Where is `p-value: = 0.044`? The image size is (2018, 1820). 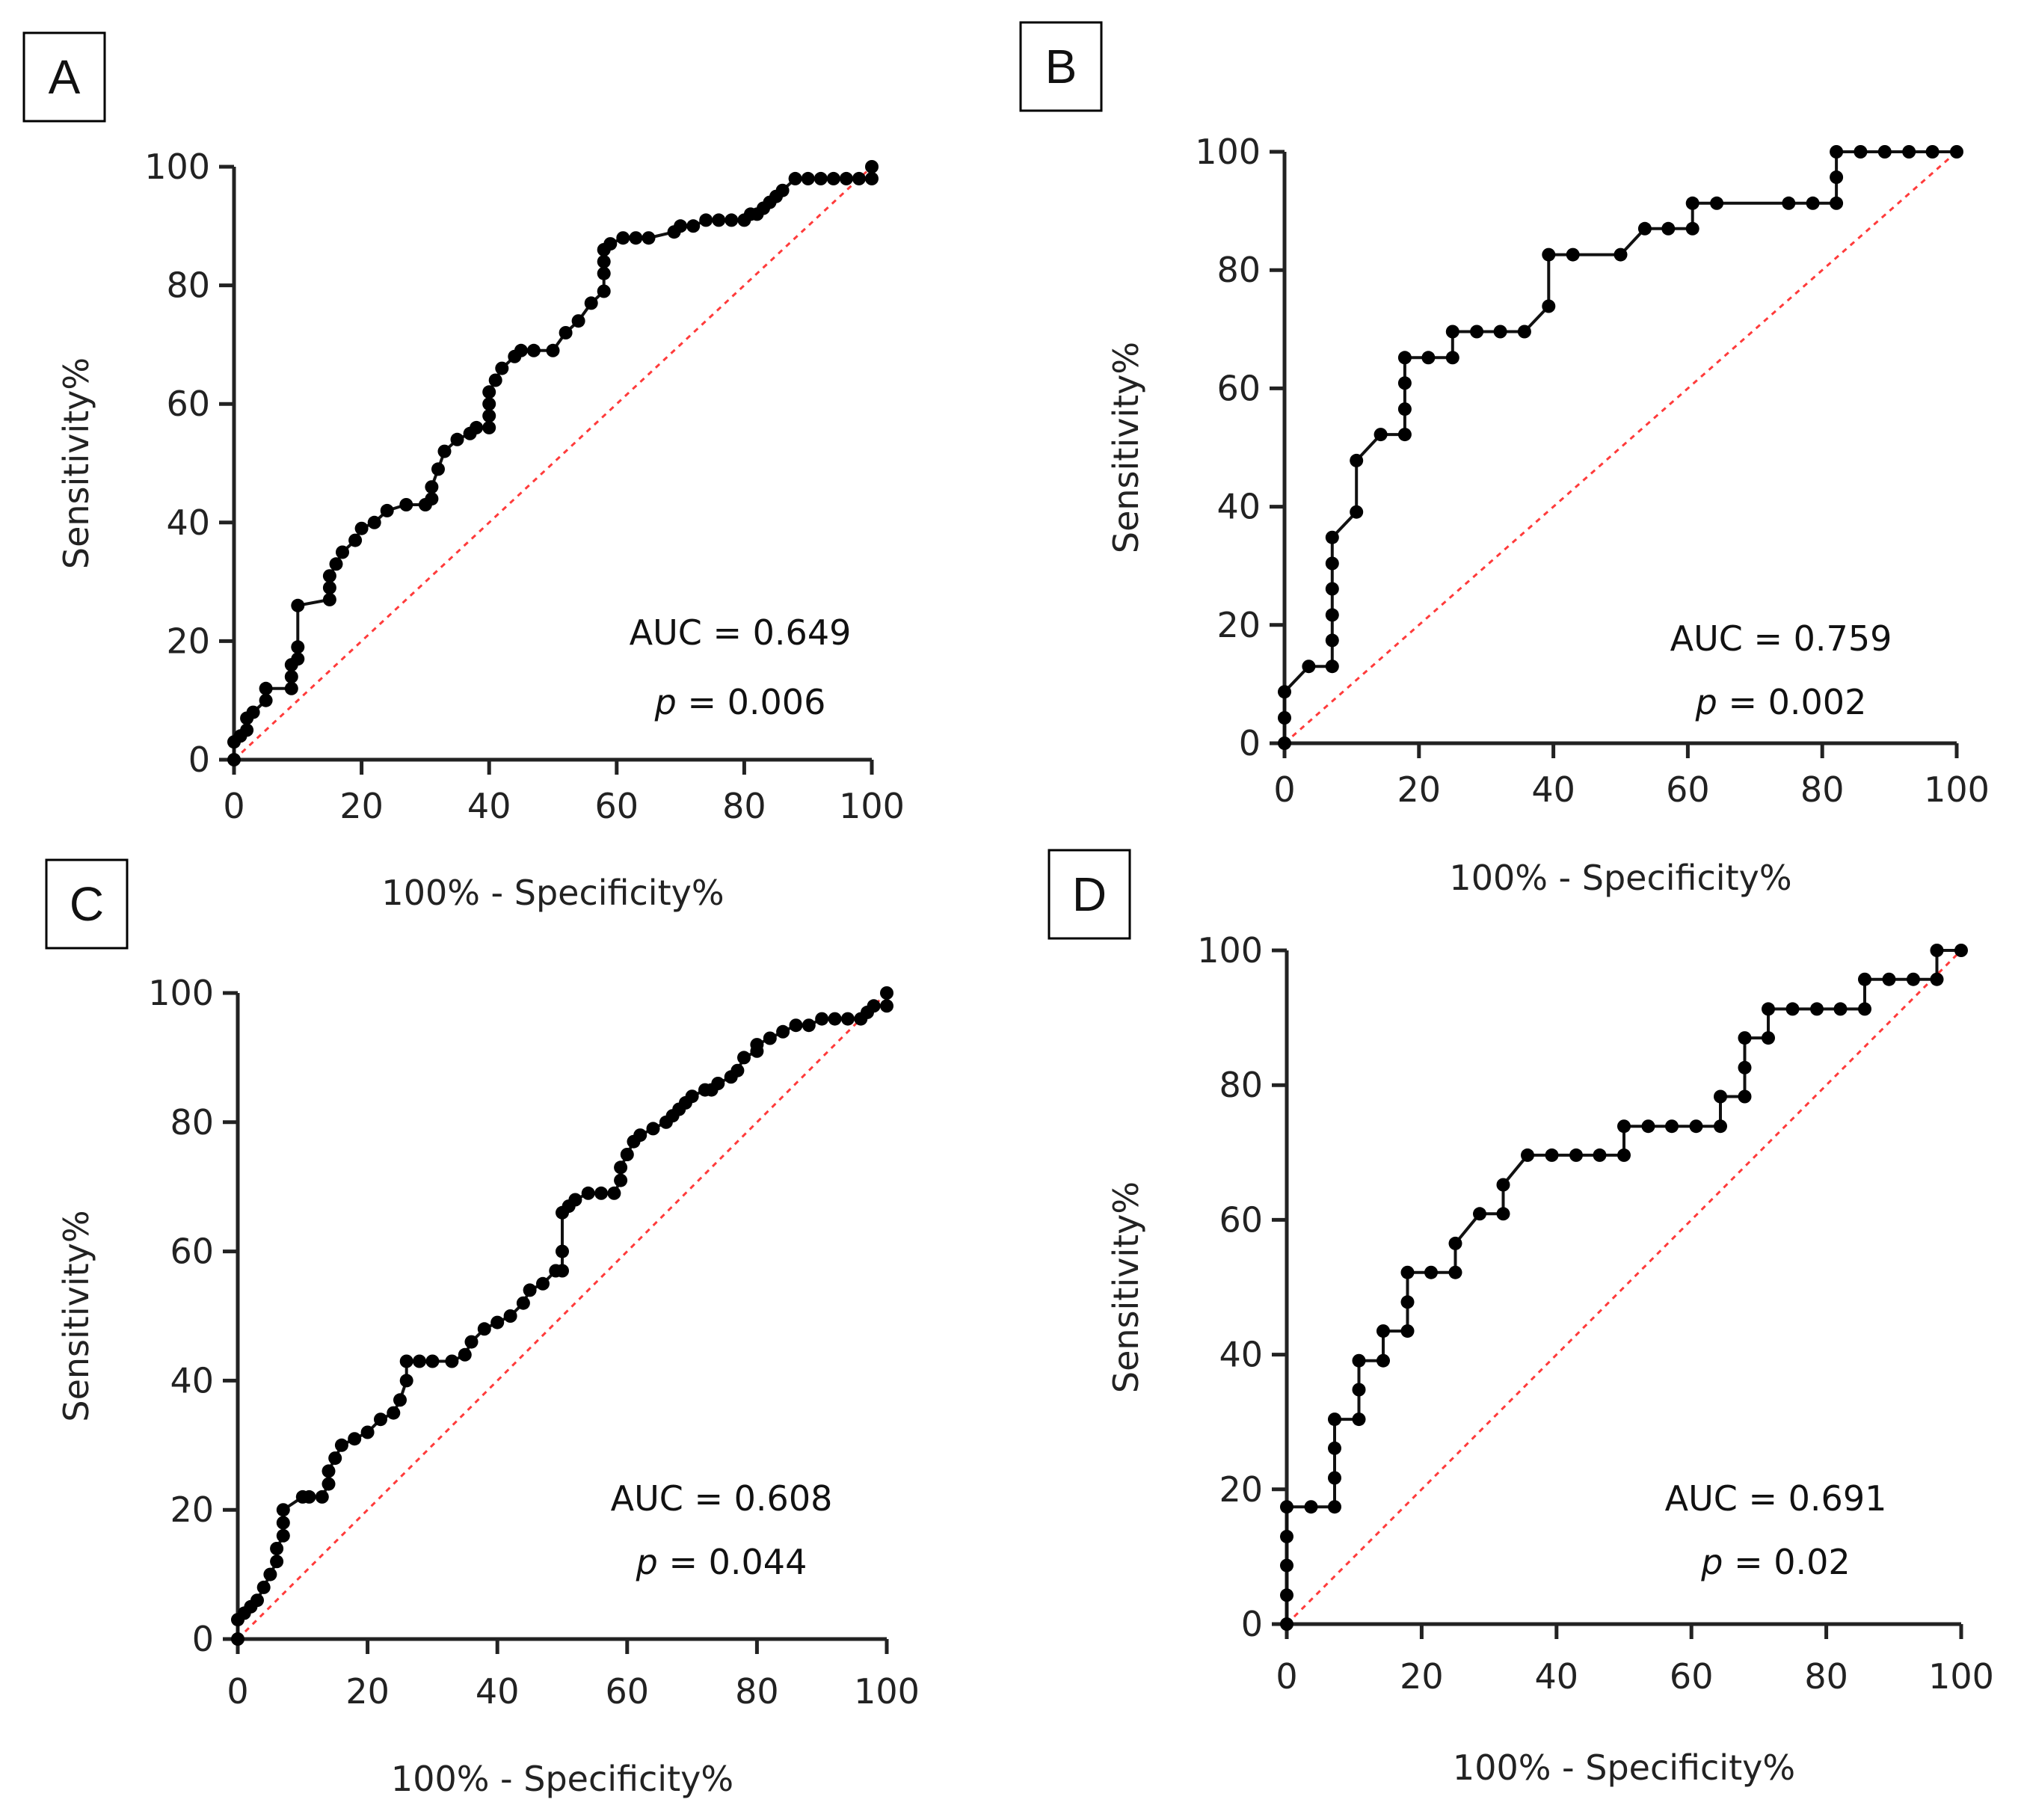 p-value: = 0.044 is located at coordinates (732, 1562).